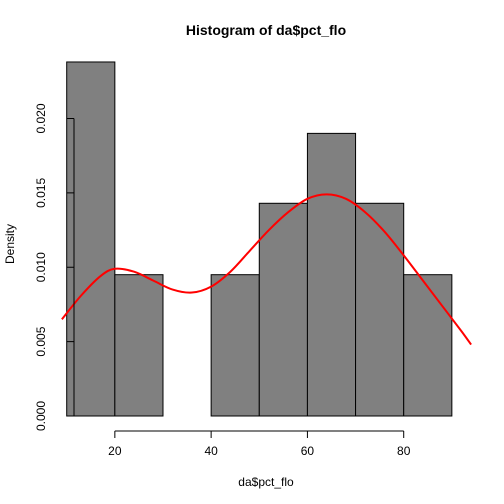 The image size is (504, 504). What do you see at coordinates (266, 482) in the screenshot?
I see `x-axis-label: da$pct_flo` at bounding box center [266, 482].